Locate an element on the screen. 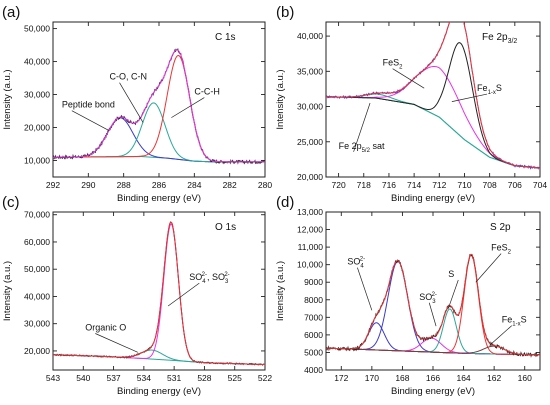 The height and width of the screenshot is (405, 550). y-tick-label: 9000 is located at coordinates (313, 282).